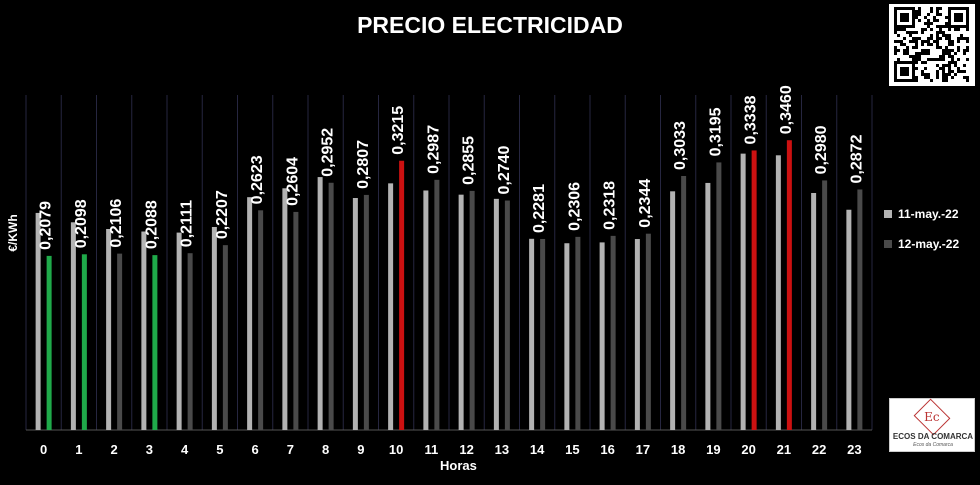  Describe the element at coordinates (680, 145) in the screenshot. I see `data-label: 0,3033` at that location.